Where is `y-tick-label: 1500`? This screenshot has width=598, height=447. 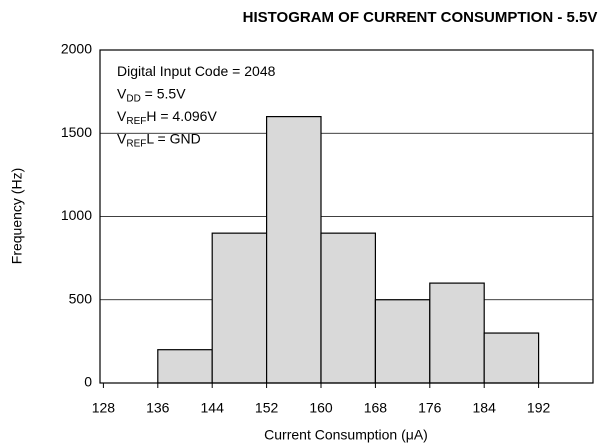 y-tick-label: 1500 is located at coordinates (76, 132).